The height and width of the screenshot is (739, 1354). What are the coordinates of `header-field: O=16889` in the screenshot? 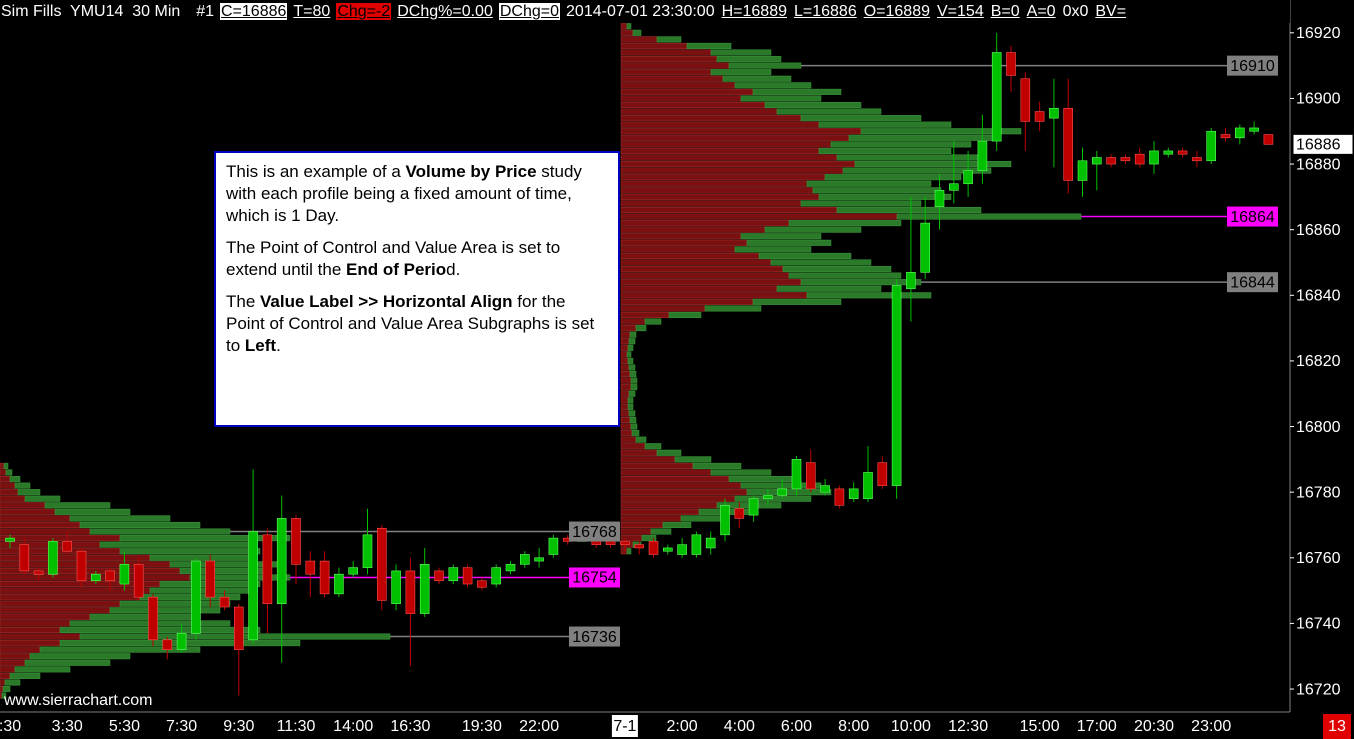 It's located at (896, 11).